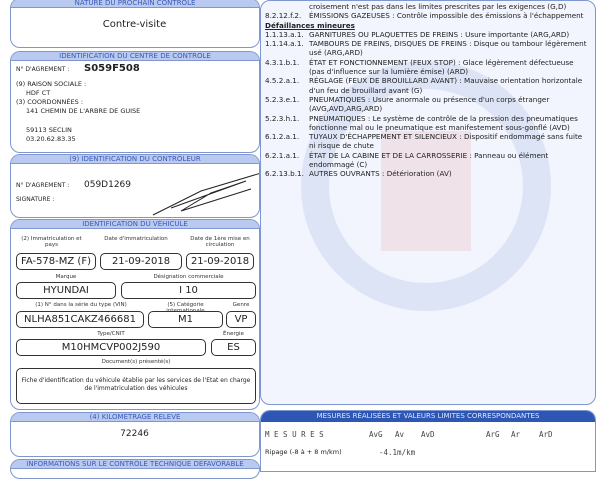 This screenshot has height=479, width=600. Describe the element at coordinates (50, 102) in the screenshot. I see `coord-label: (3) COORDONNÉES :` at that location.